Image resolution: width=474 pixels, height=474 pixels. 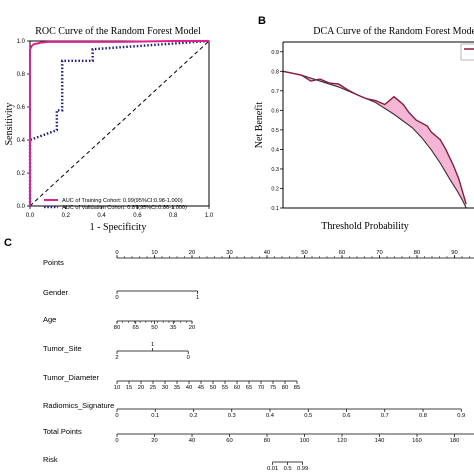 What do you see at coordinates (346, 416) in the screenshot?
I see `nomogram-tick-label: 0.6` at bounding box center [346, 416].